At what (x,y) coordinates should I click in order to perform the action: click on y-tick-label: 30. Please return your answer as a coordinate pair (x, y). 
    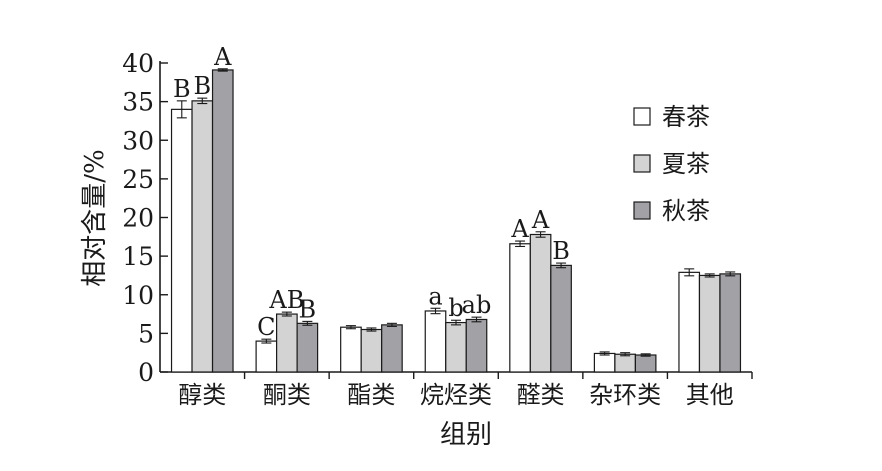
    Looking at the image, I should click on (138, 140).